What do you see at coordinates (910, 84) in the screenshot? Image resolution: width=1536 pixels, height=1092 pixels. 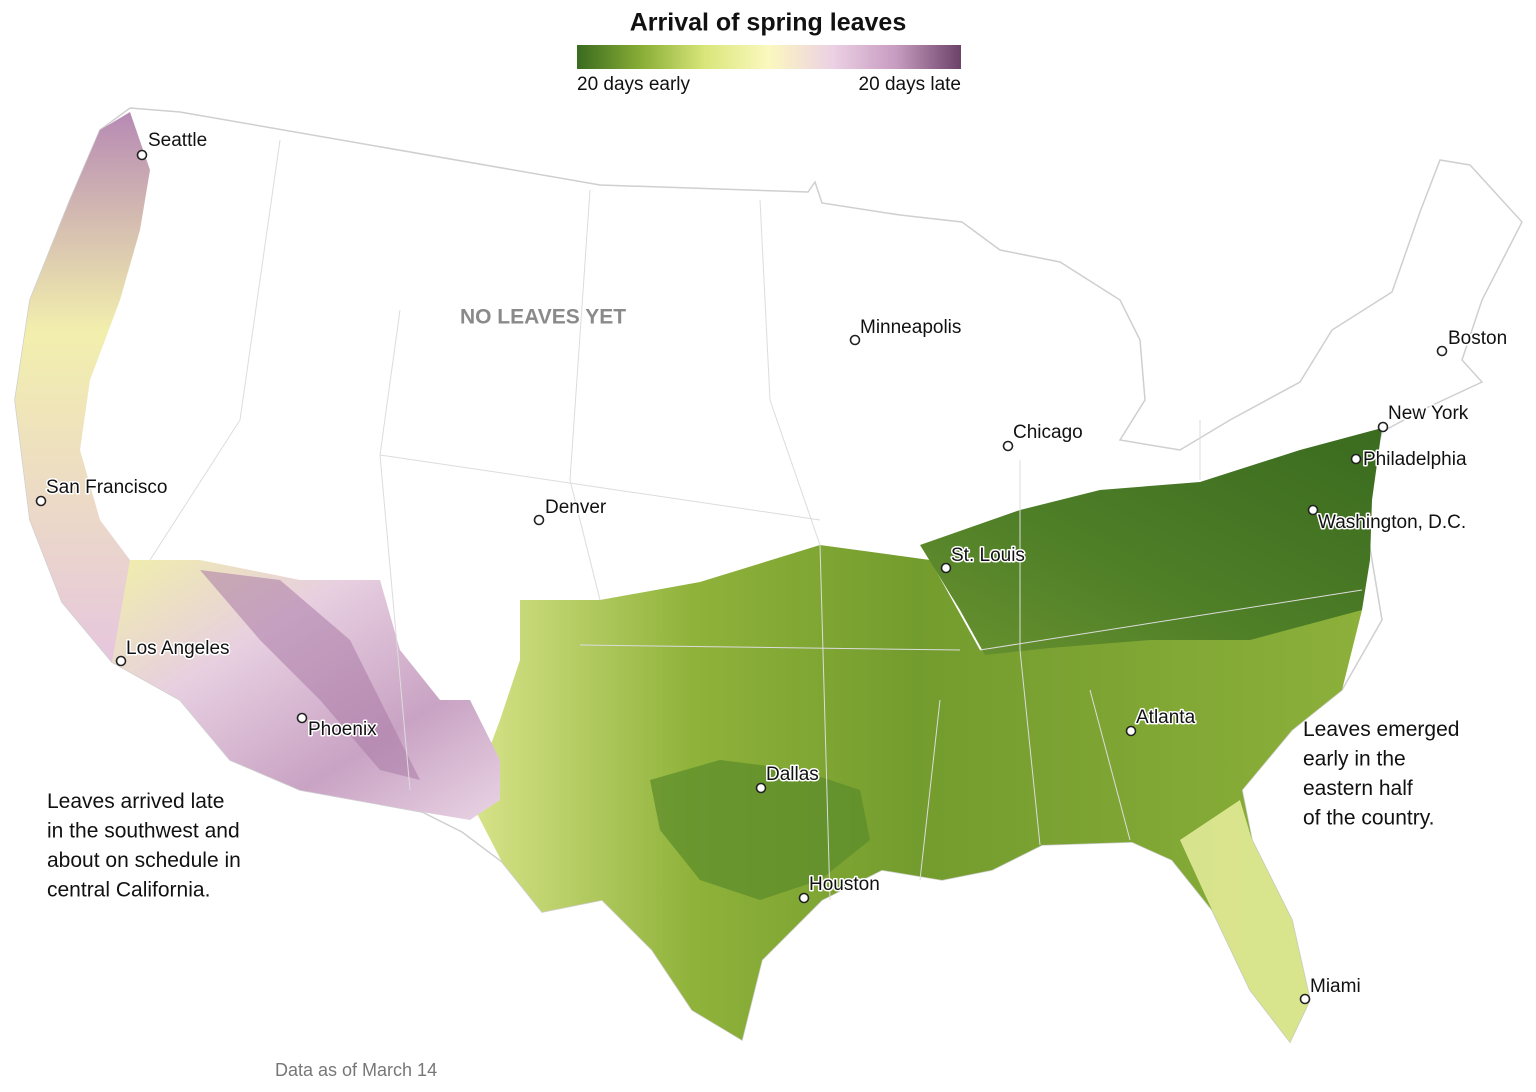 I see `legend-high-label: 20 days late` at bounding box center [910, 84].